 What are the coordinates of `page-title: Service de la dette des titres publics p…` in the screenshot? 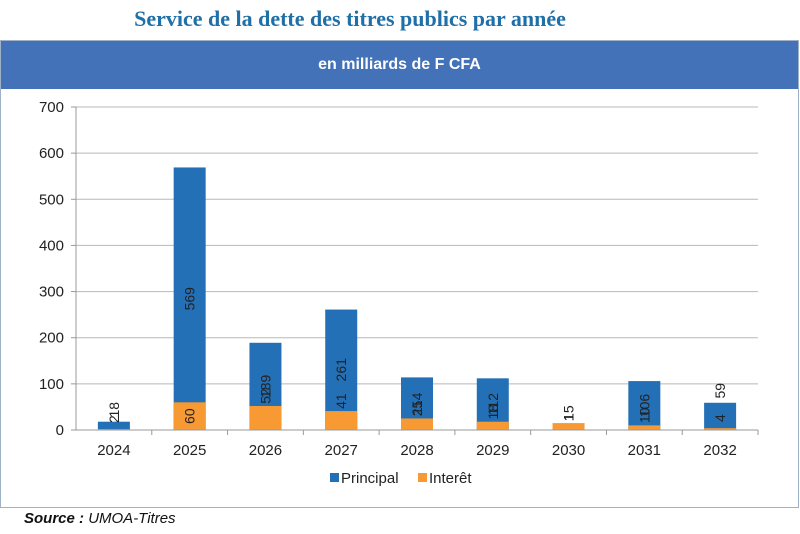 It's located at (350, 18).